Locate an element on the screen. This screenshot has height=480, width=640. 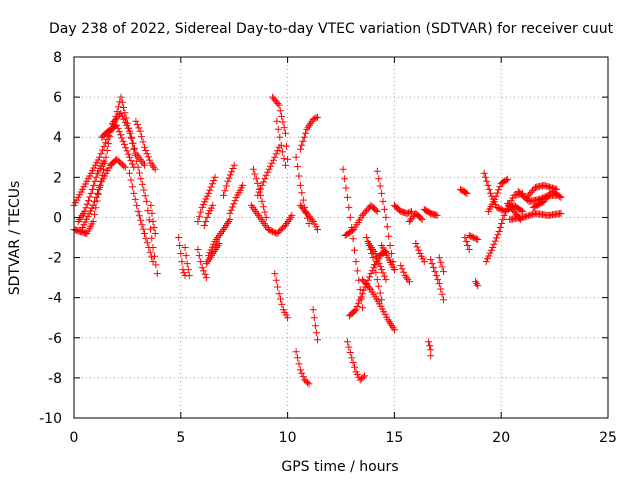
x-tick-label: 25 is located at coordinates (608, 438).